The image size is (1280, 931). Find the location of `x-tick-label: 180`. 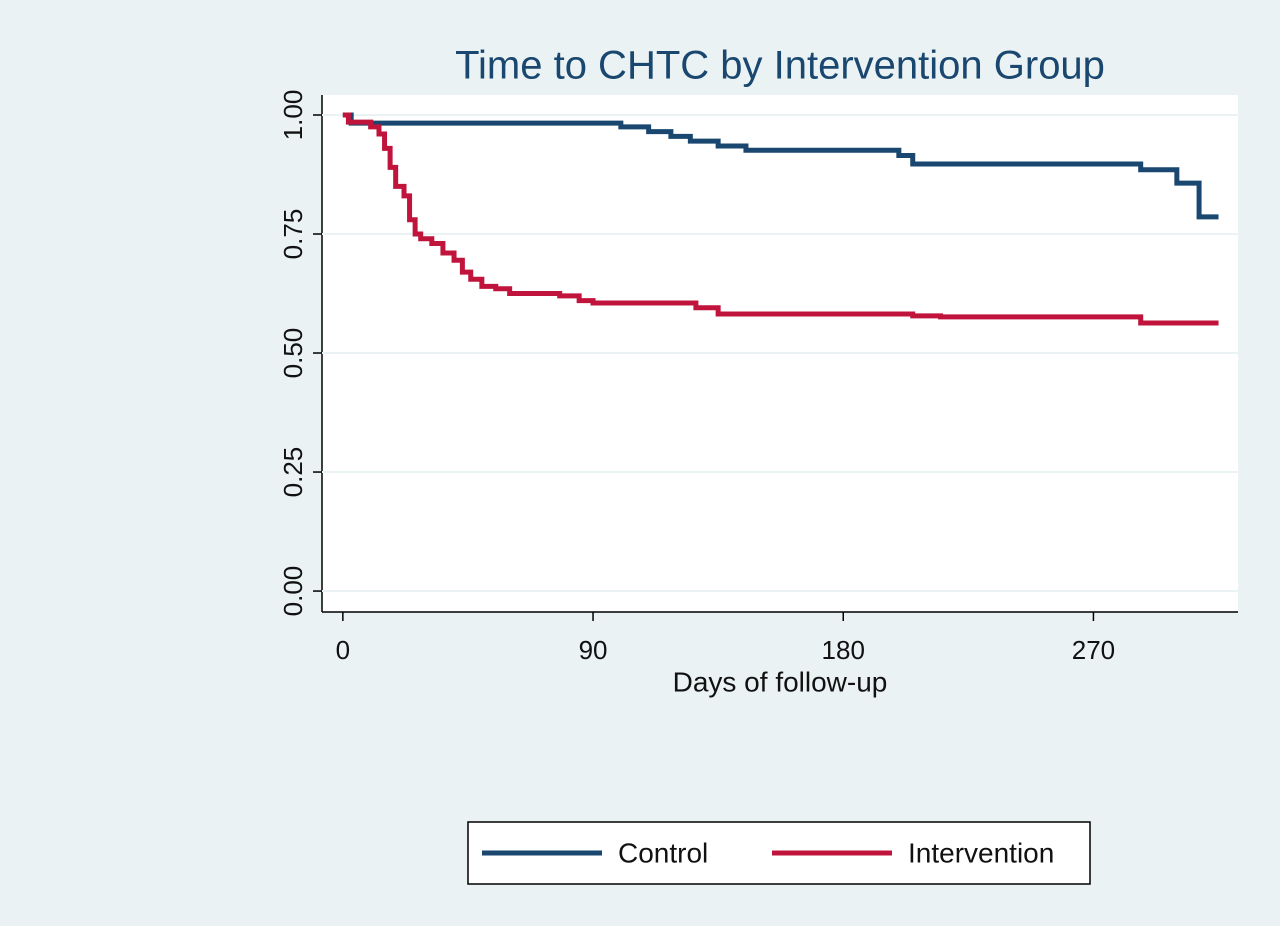

x-tick-label: 180 is located at coordinates (843, 650).